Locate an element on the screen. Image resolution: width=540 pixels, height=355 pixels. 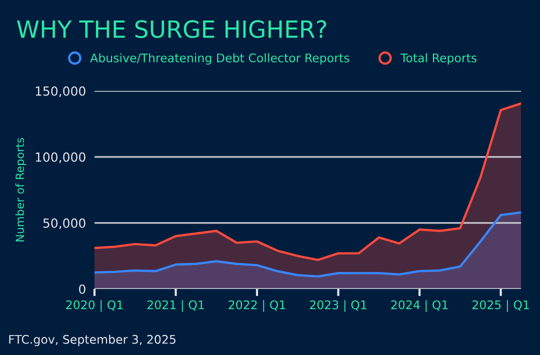
y-tick-label: 100,000 is located at coordinates (61, 158).